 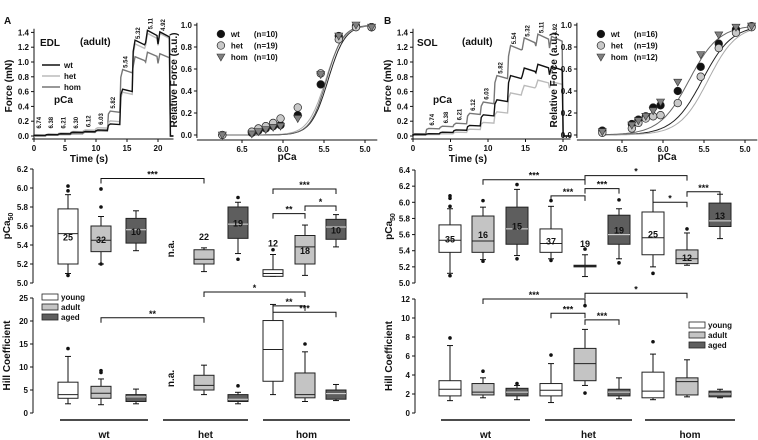 I want to click on legend-label-wt: wt, so click(x=615, y=34).